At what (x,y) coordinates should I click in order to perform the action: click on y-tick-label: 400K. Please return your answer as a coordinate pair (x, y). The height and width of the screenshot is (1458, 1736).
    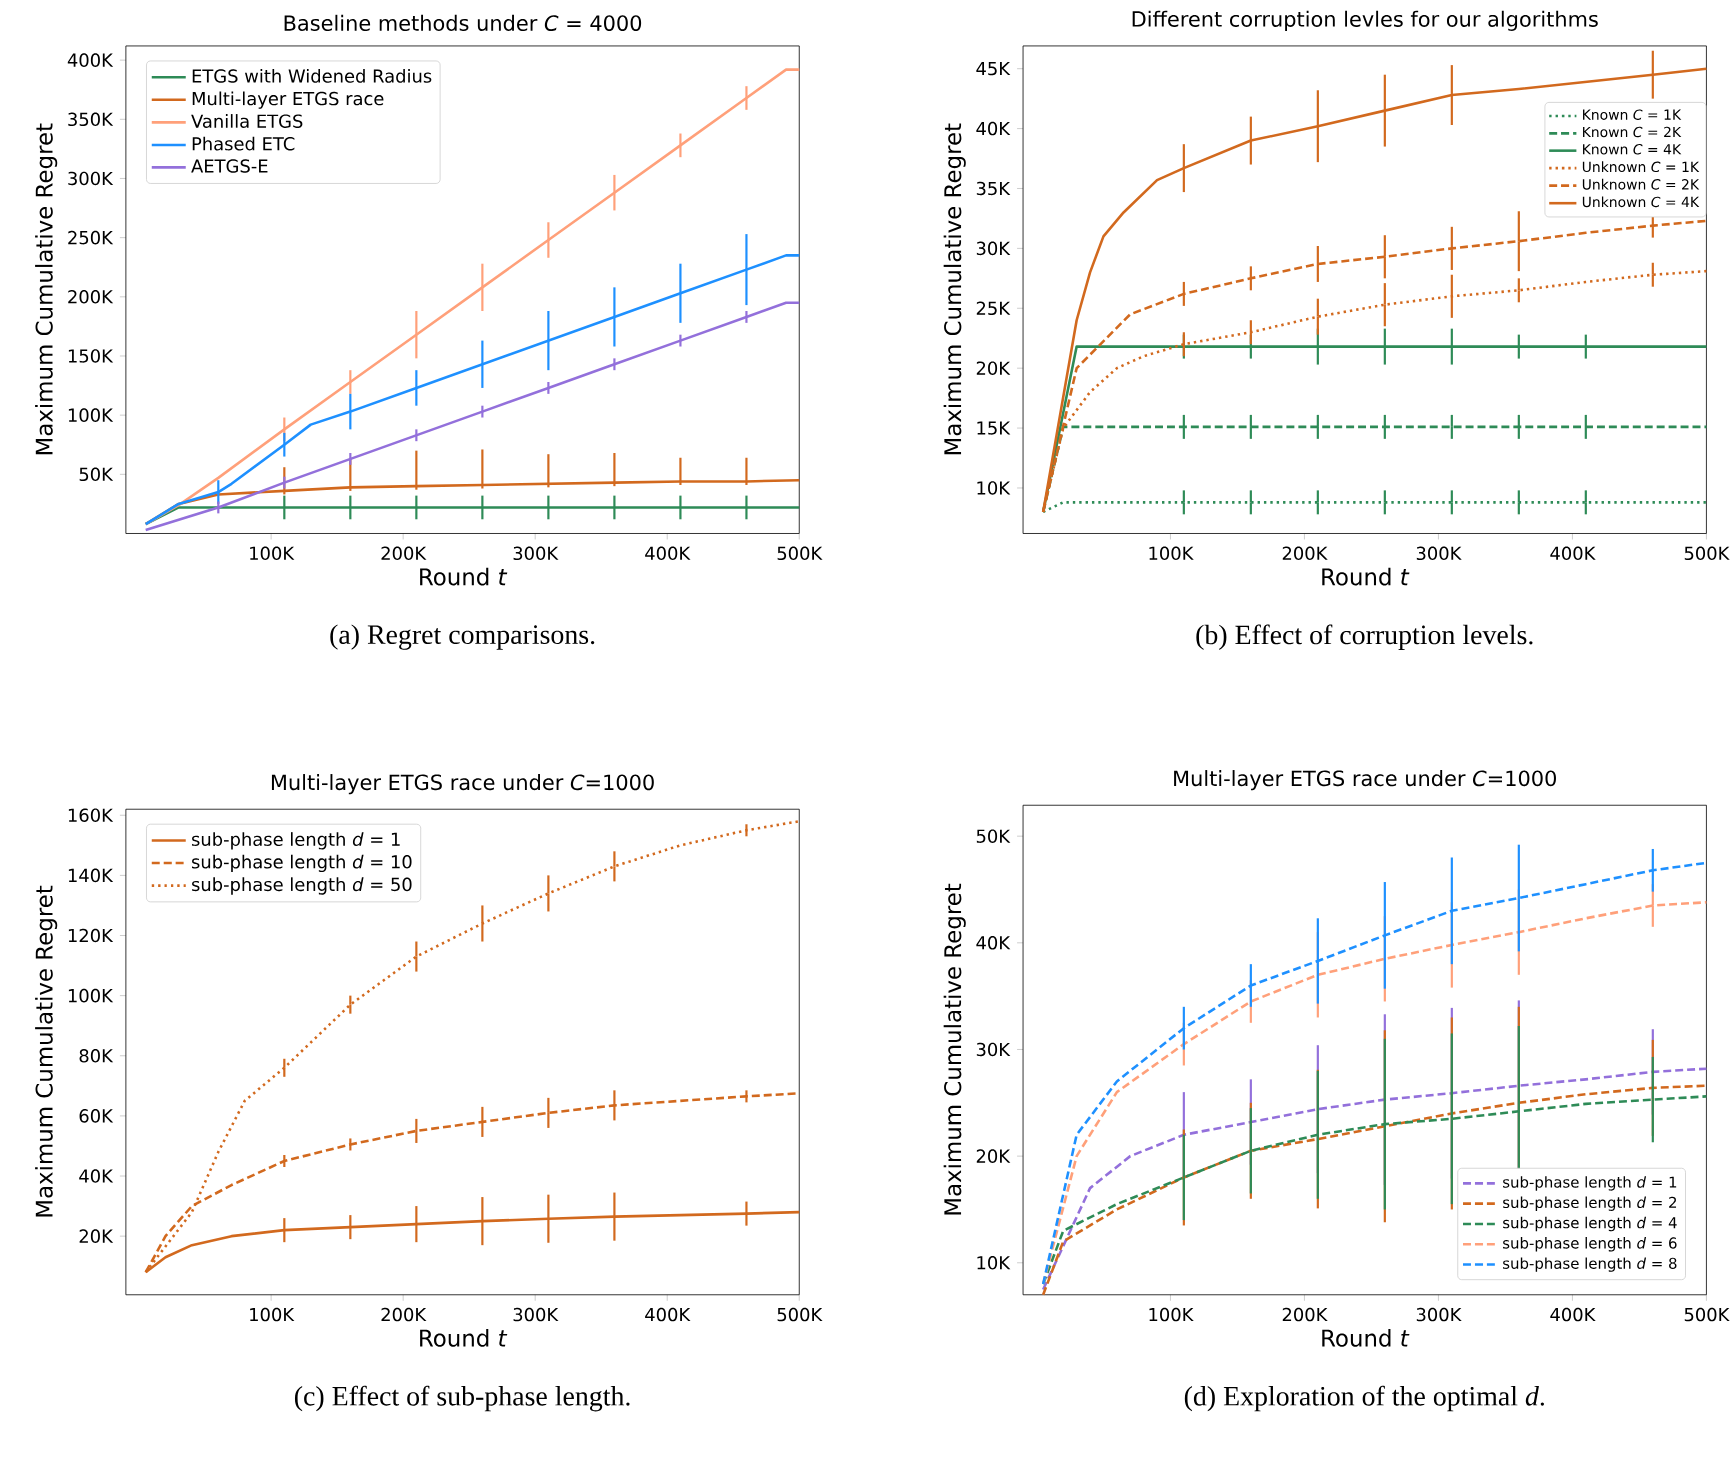
    Looking at the image, I should click on (90, 60).